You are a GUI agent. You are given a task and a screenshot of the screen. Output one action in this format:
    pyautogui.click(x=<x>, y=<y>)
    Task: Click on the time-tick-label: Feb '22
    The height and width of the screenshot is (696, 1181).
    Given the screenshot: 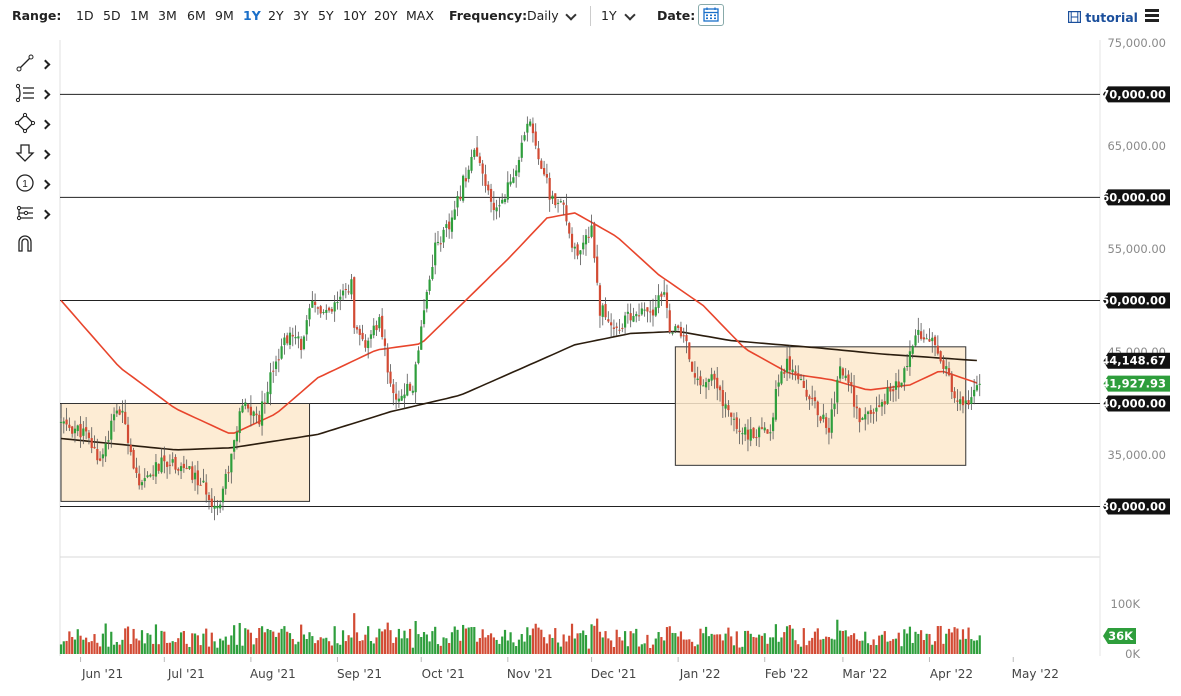 What is the action you would take?
    pyautogui.click(x=787, y=674)
    